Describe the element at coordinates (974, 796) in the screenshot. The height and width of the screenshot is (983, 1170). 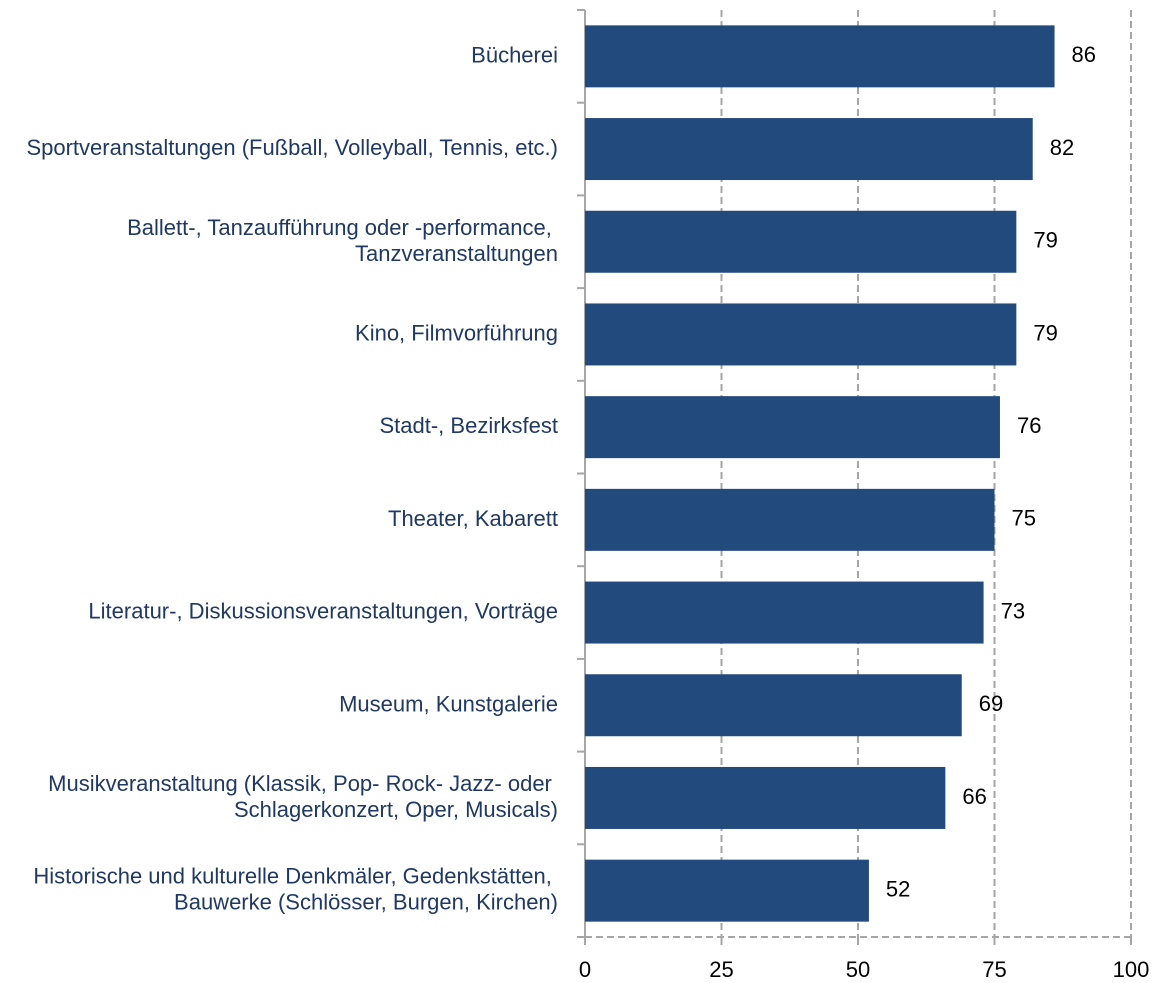
I see `value-label: 66` at that location.